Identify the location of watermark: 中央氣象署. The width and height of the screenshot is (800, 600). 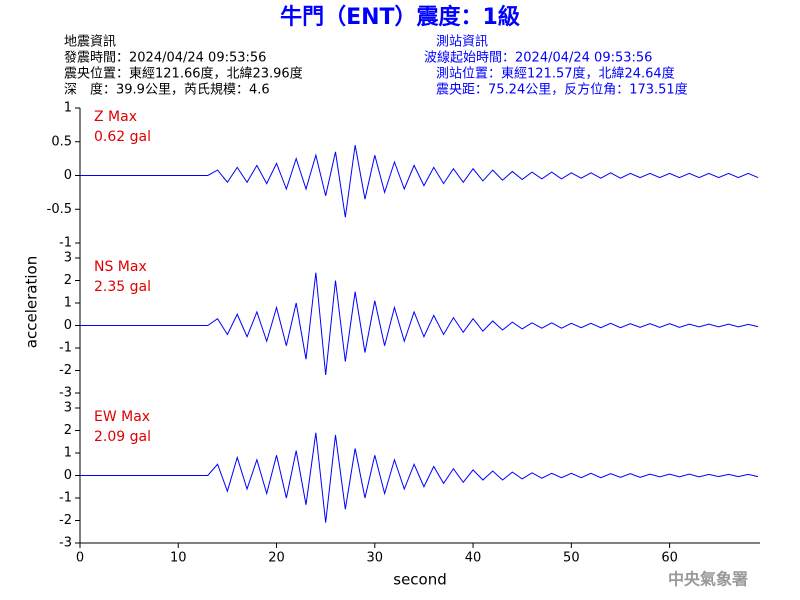
(708, 579).